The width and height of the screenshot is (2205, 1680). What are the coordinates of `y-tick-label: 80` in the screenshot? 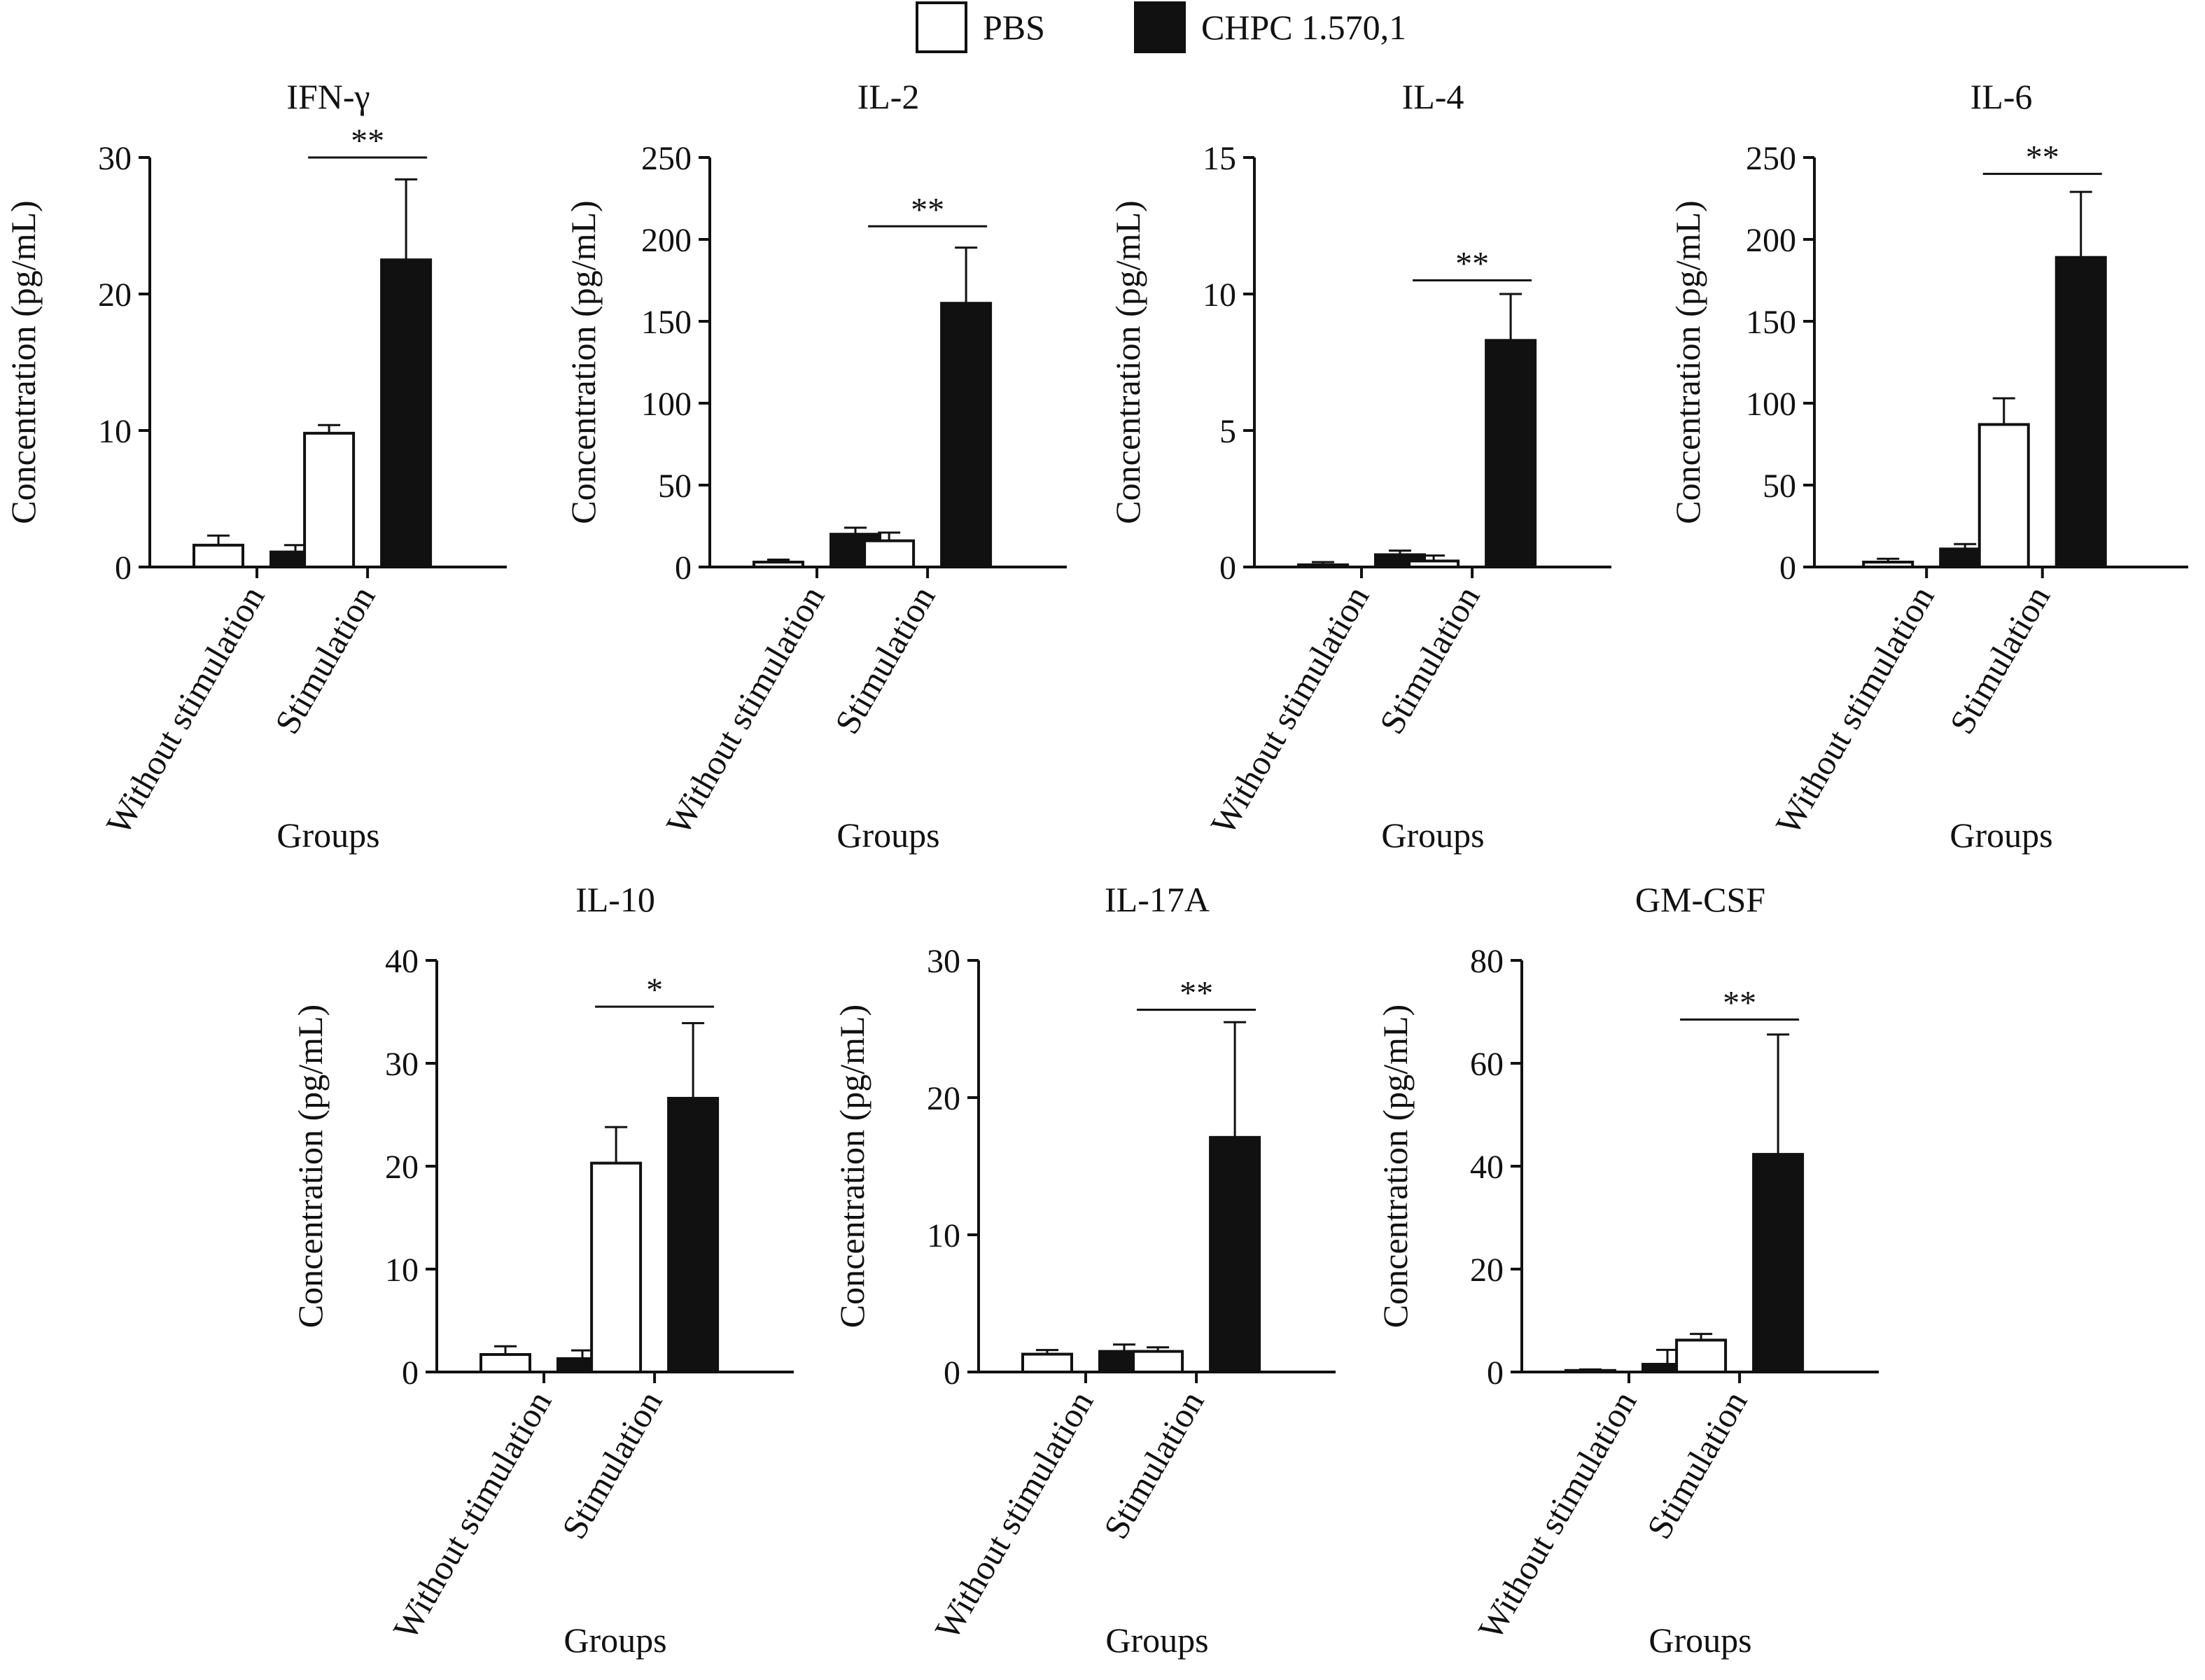 It's located at (1487, 961).